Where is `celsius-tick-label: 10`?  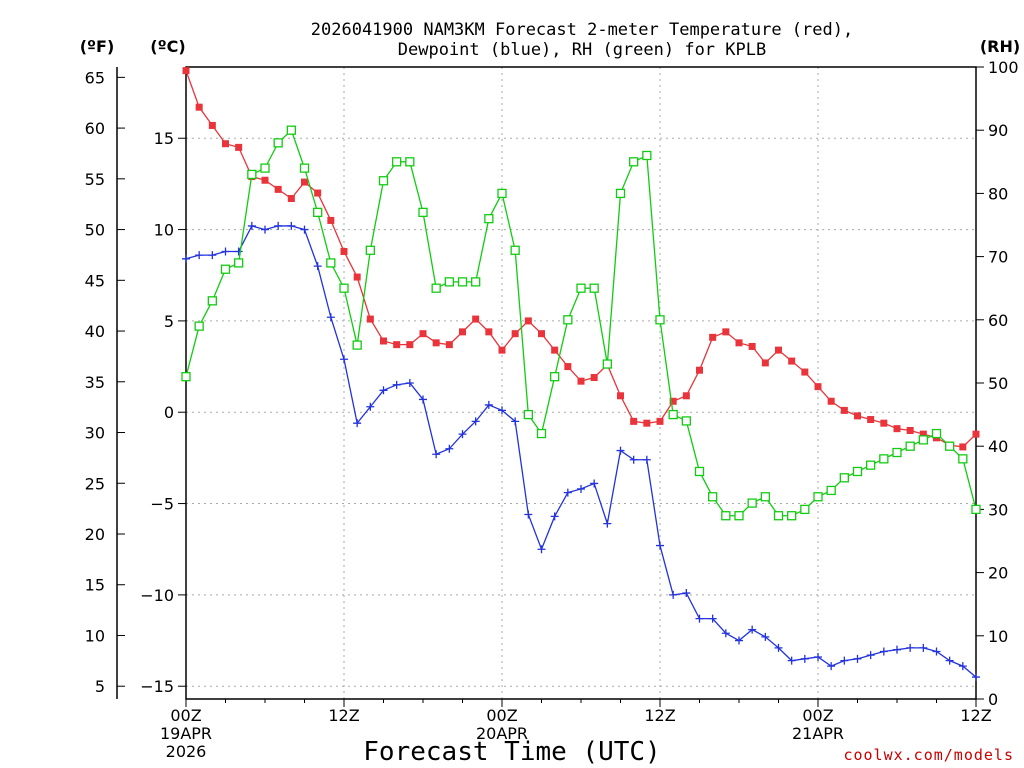
celsius-tick-label: 10 is located at coordinates (164, 230).